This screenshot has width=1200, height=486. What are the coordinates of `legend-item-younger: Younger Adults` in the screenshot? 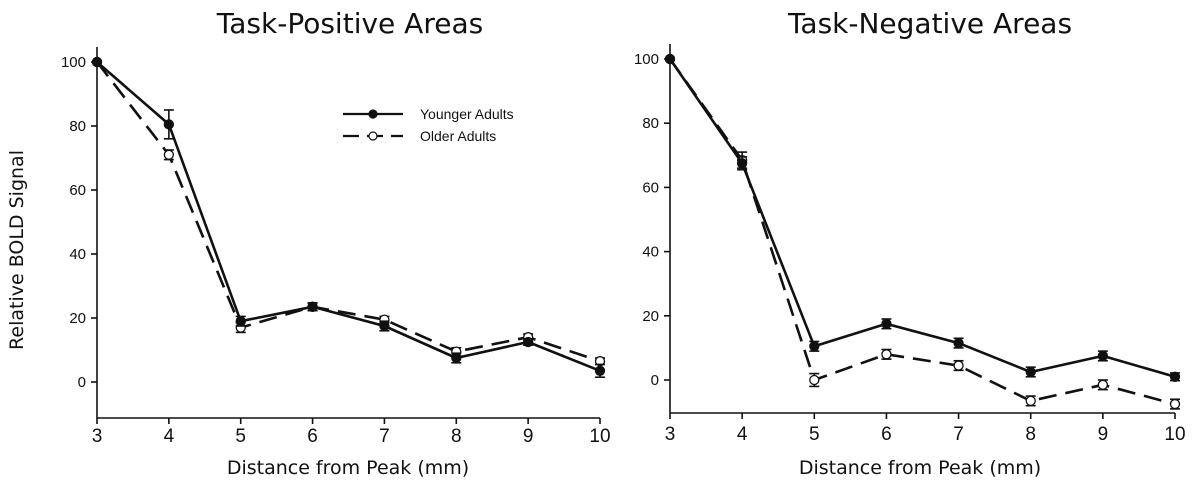 It's located at (428, 114).